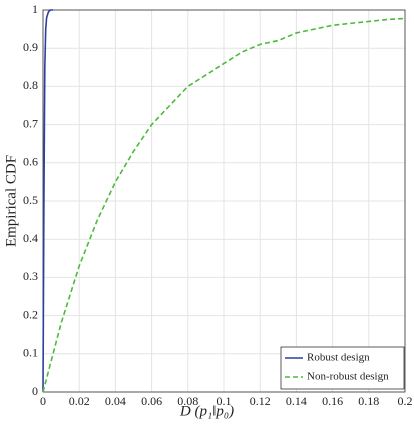 The image size is (414, 436). I want to click on x-tick-label: 0.04, so click(115, 401).